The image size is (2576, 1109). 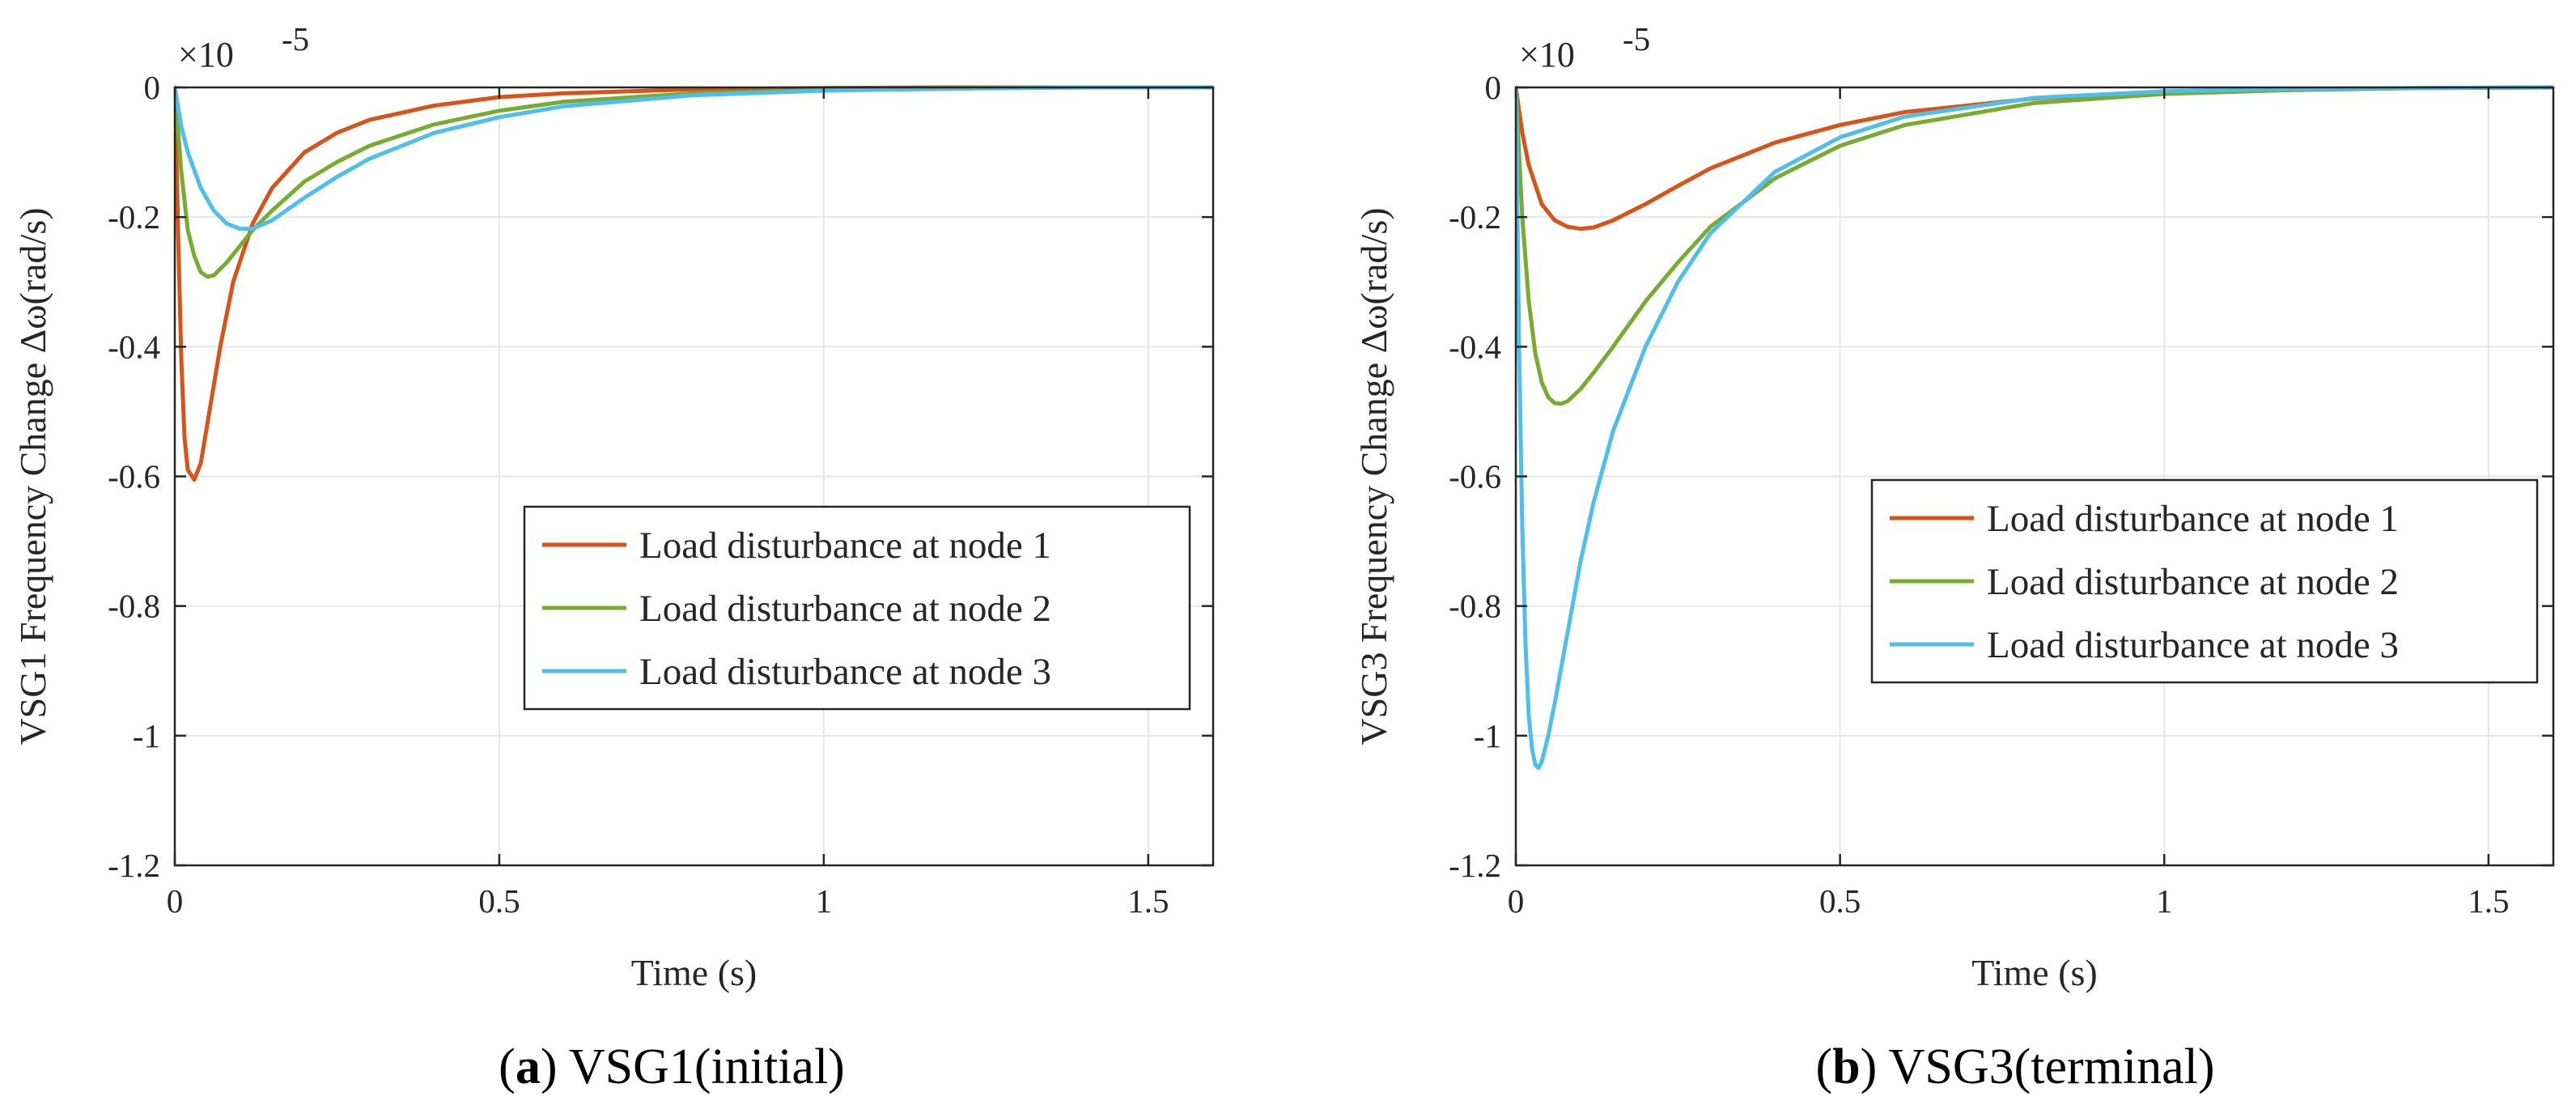 I want to click on y-axis-label: VSG1 Frequency Change Δω(rad/s), so click(x=32, y=476).